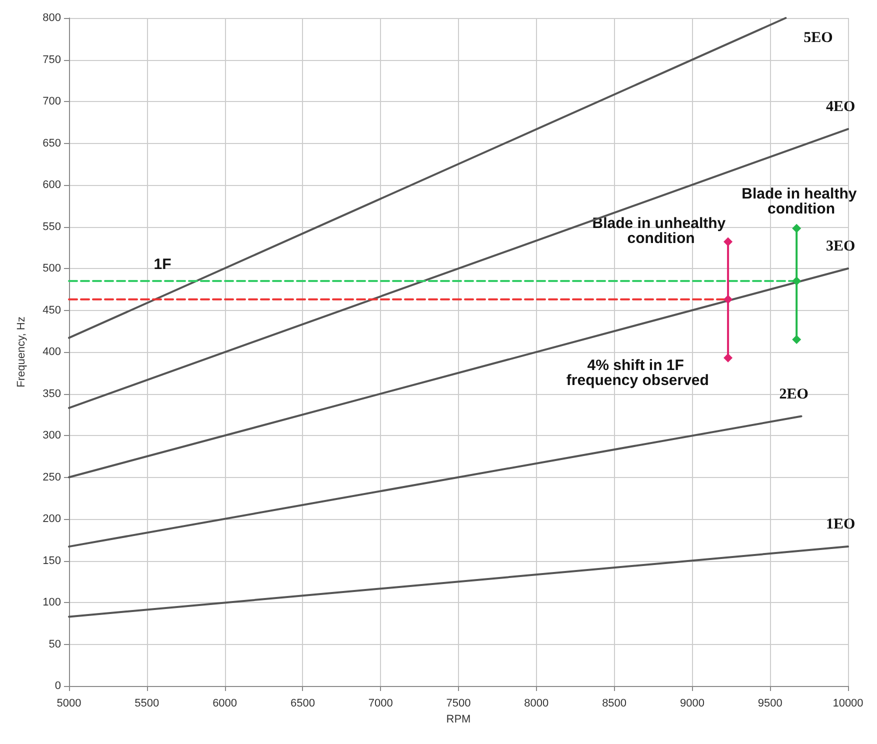 Image resolution: width=877 pixels, height=744 pixels. What do you see at coordinates (458, 704) in the screenshot?
I see `x-tick-label: 7500` at bounding box center [458, 704].